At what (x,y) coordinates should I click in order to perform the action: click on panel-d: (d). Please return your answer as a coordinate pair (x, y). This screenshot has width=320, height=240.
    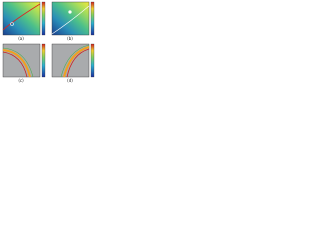
    Looking at the image, I should click on (73, 63).